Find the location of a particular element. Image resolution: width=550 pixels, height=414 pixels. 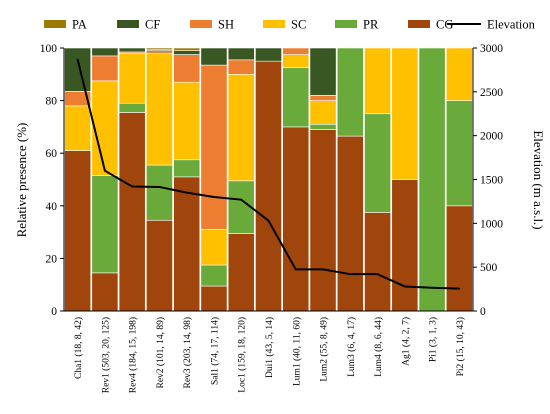

x-tick-label: Sal1 (74, 17, 114) is located at coordinates (214, 351).